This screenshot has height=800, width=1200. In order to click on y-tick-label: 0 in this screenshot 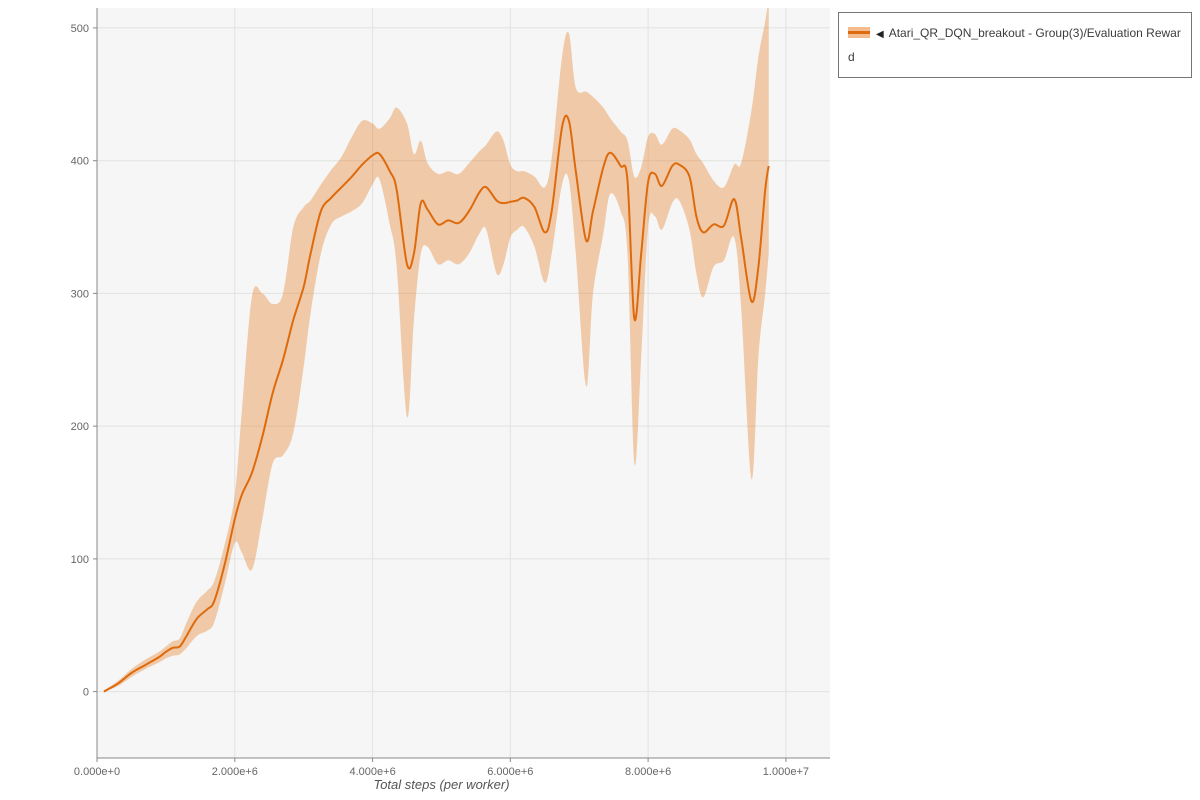, I will do `click(86, 693)`.